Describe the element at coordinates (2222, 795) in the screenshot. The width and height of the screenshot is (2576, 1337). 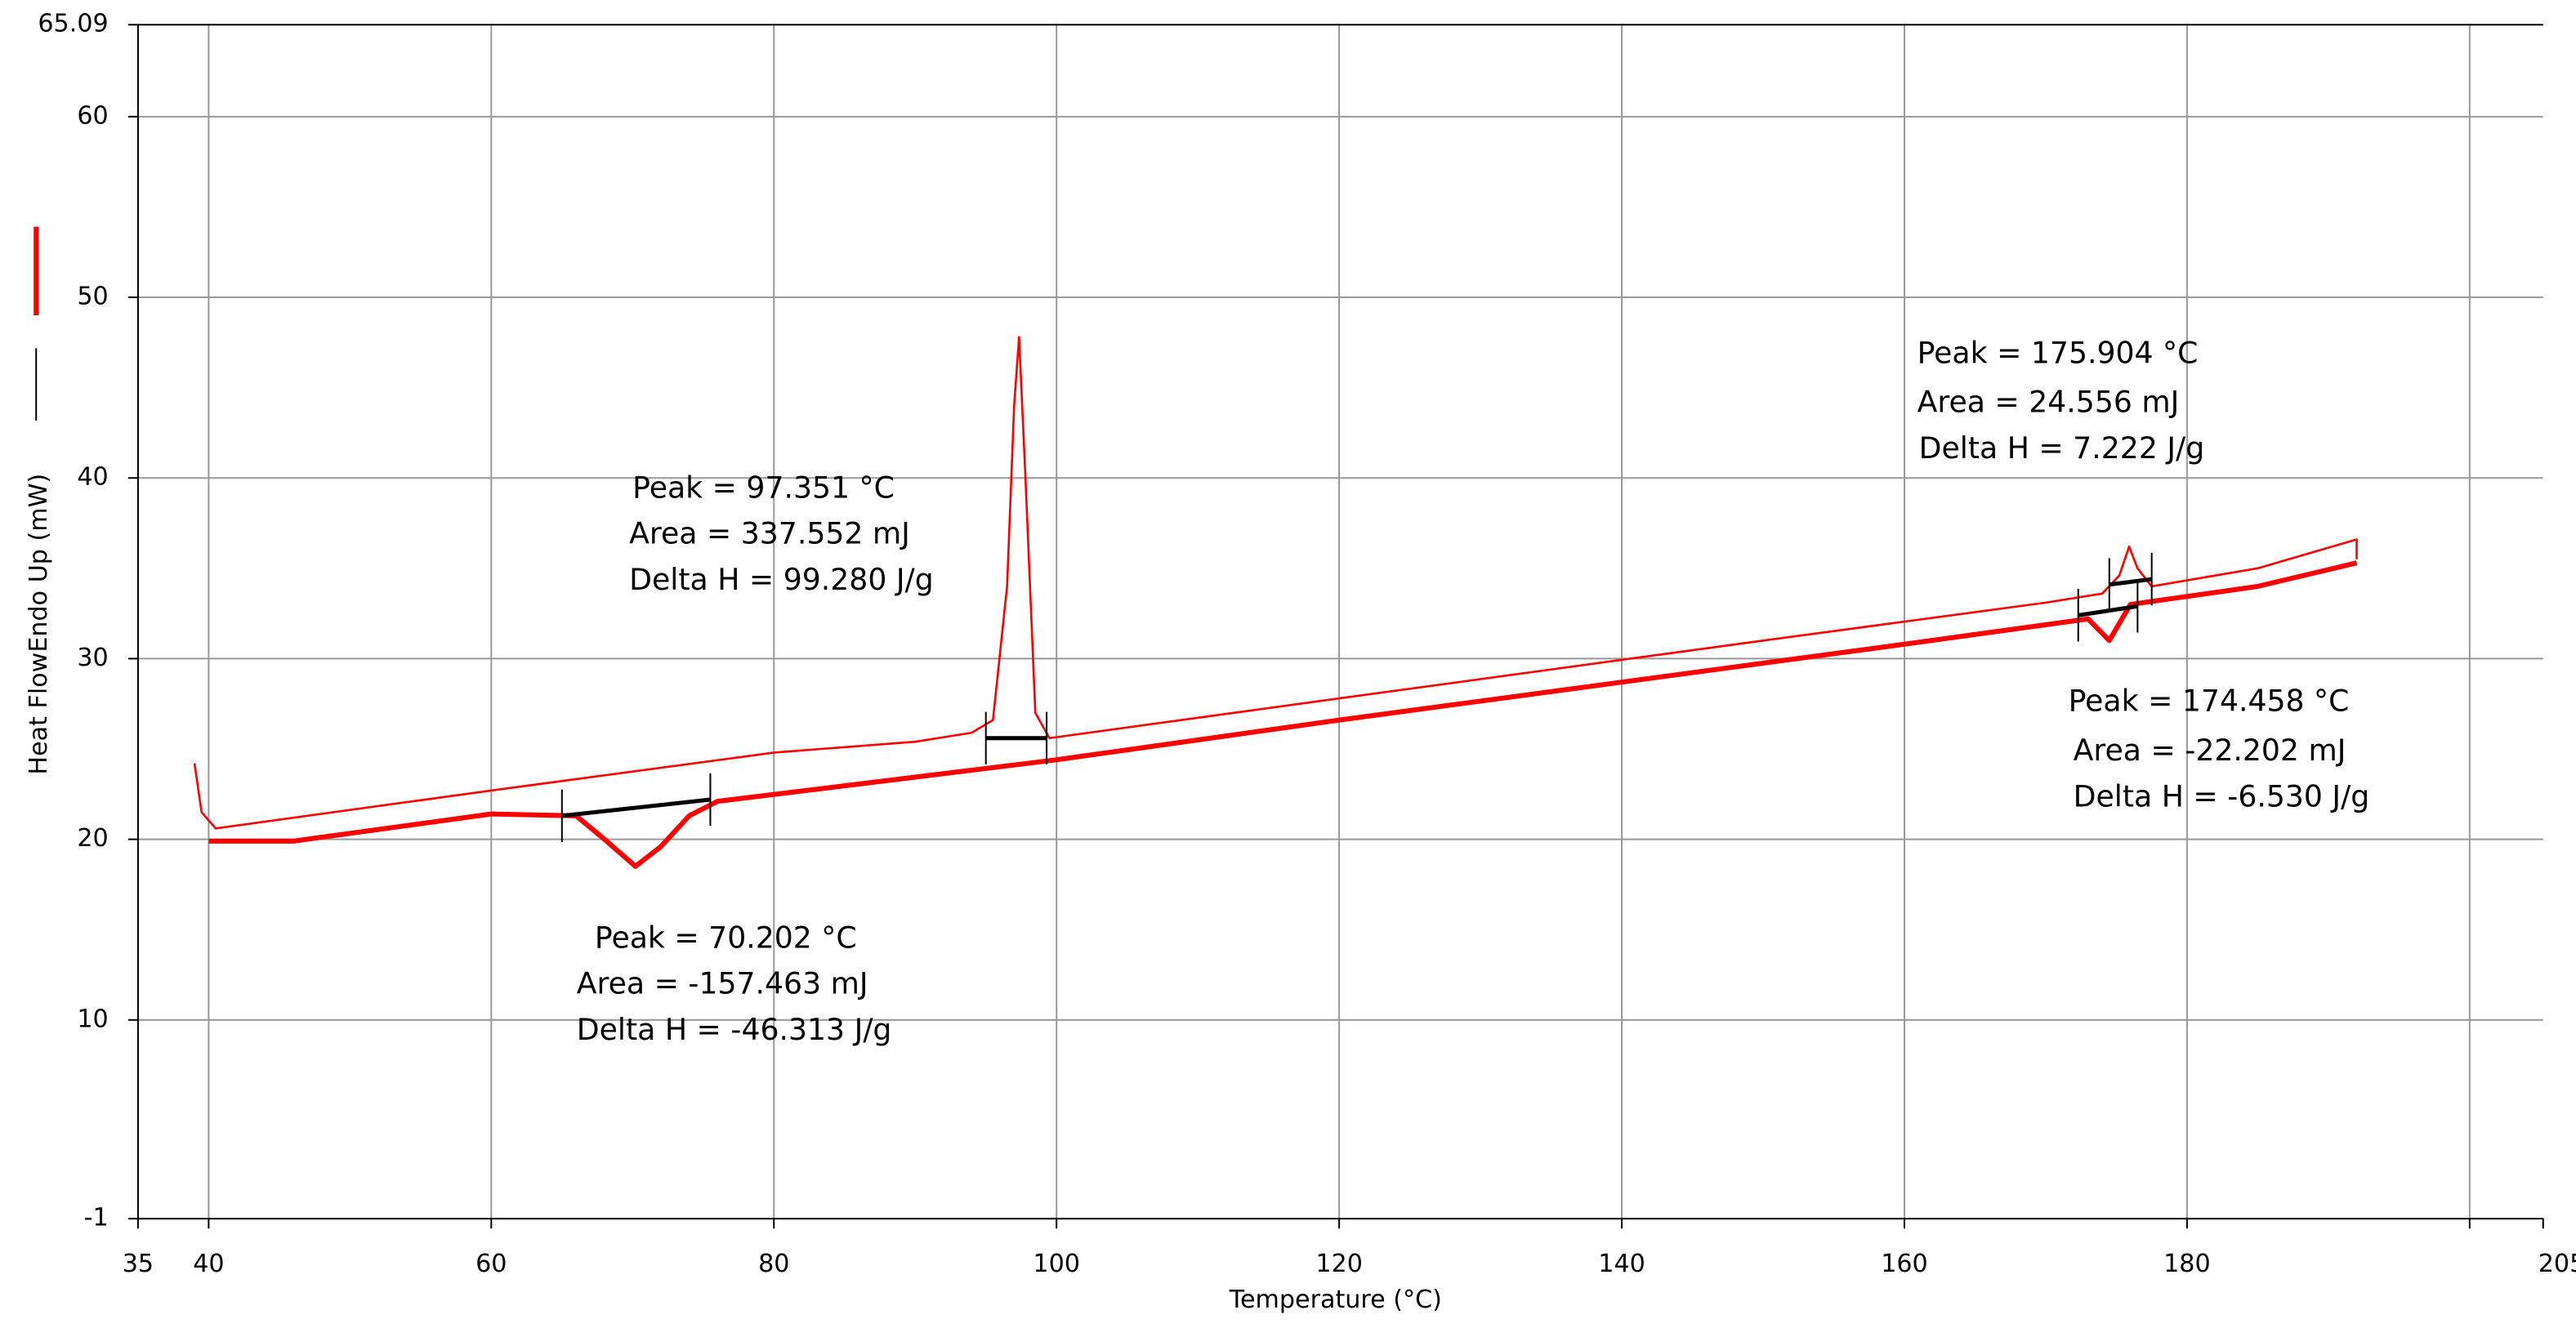
I see `annotation: Delta H = -6.530 J/g` at that location.